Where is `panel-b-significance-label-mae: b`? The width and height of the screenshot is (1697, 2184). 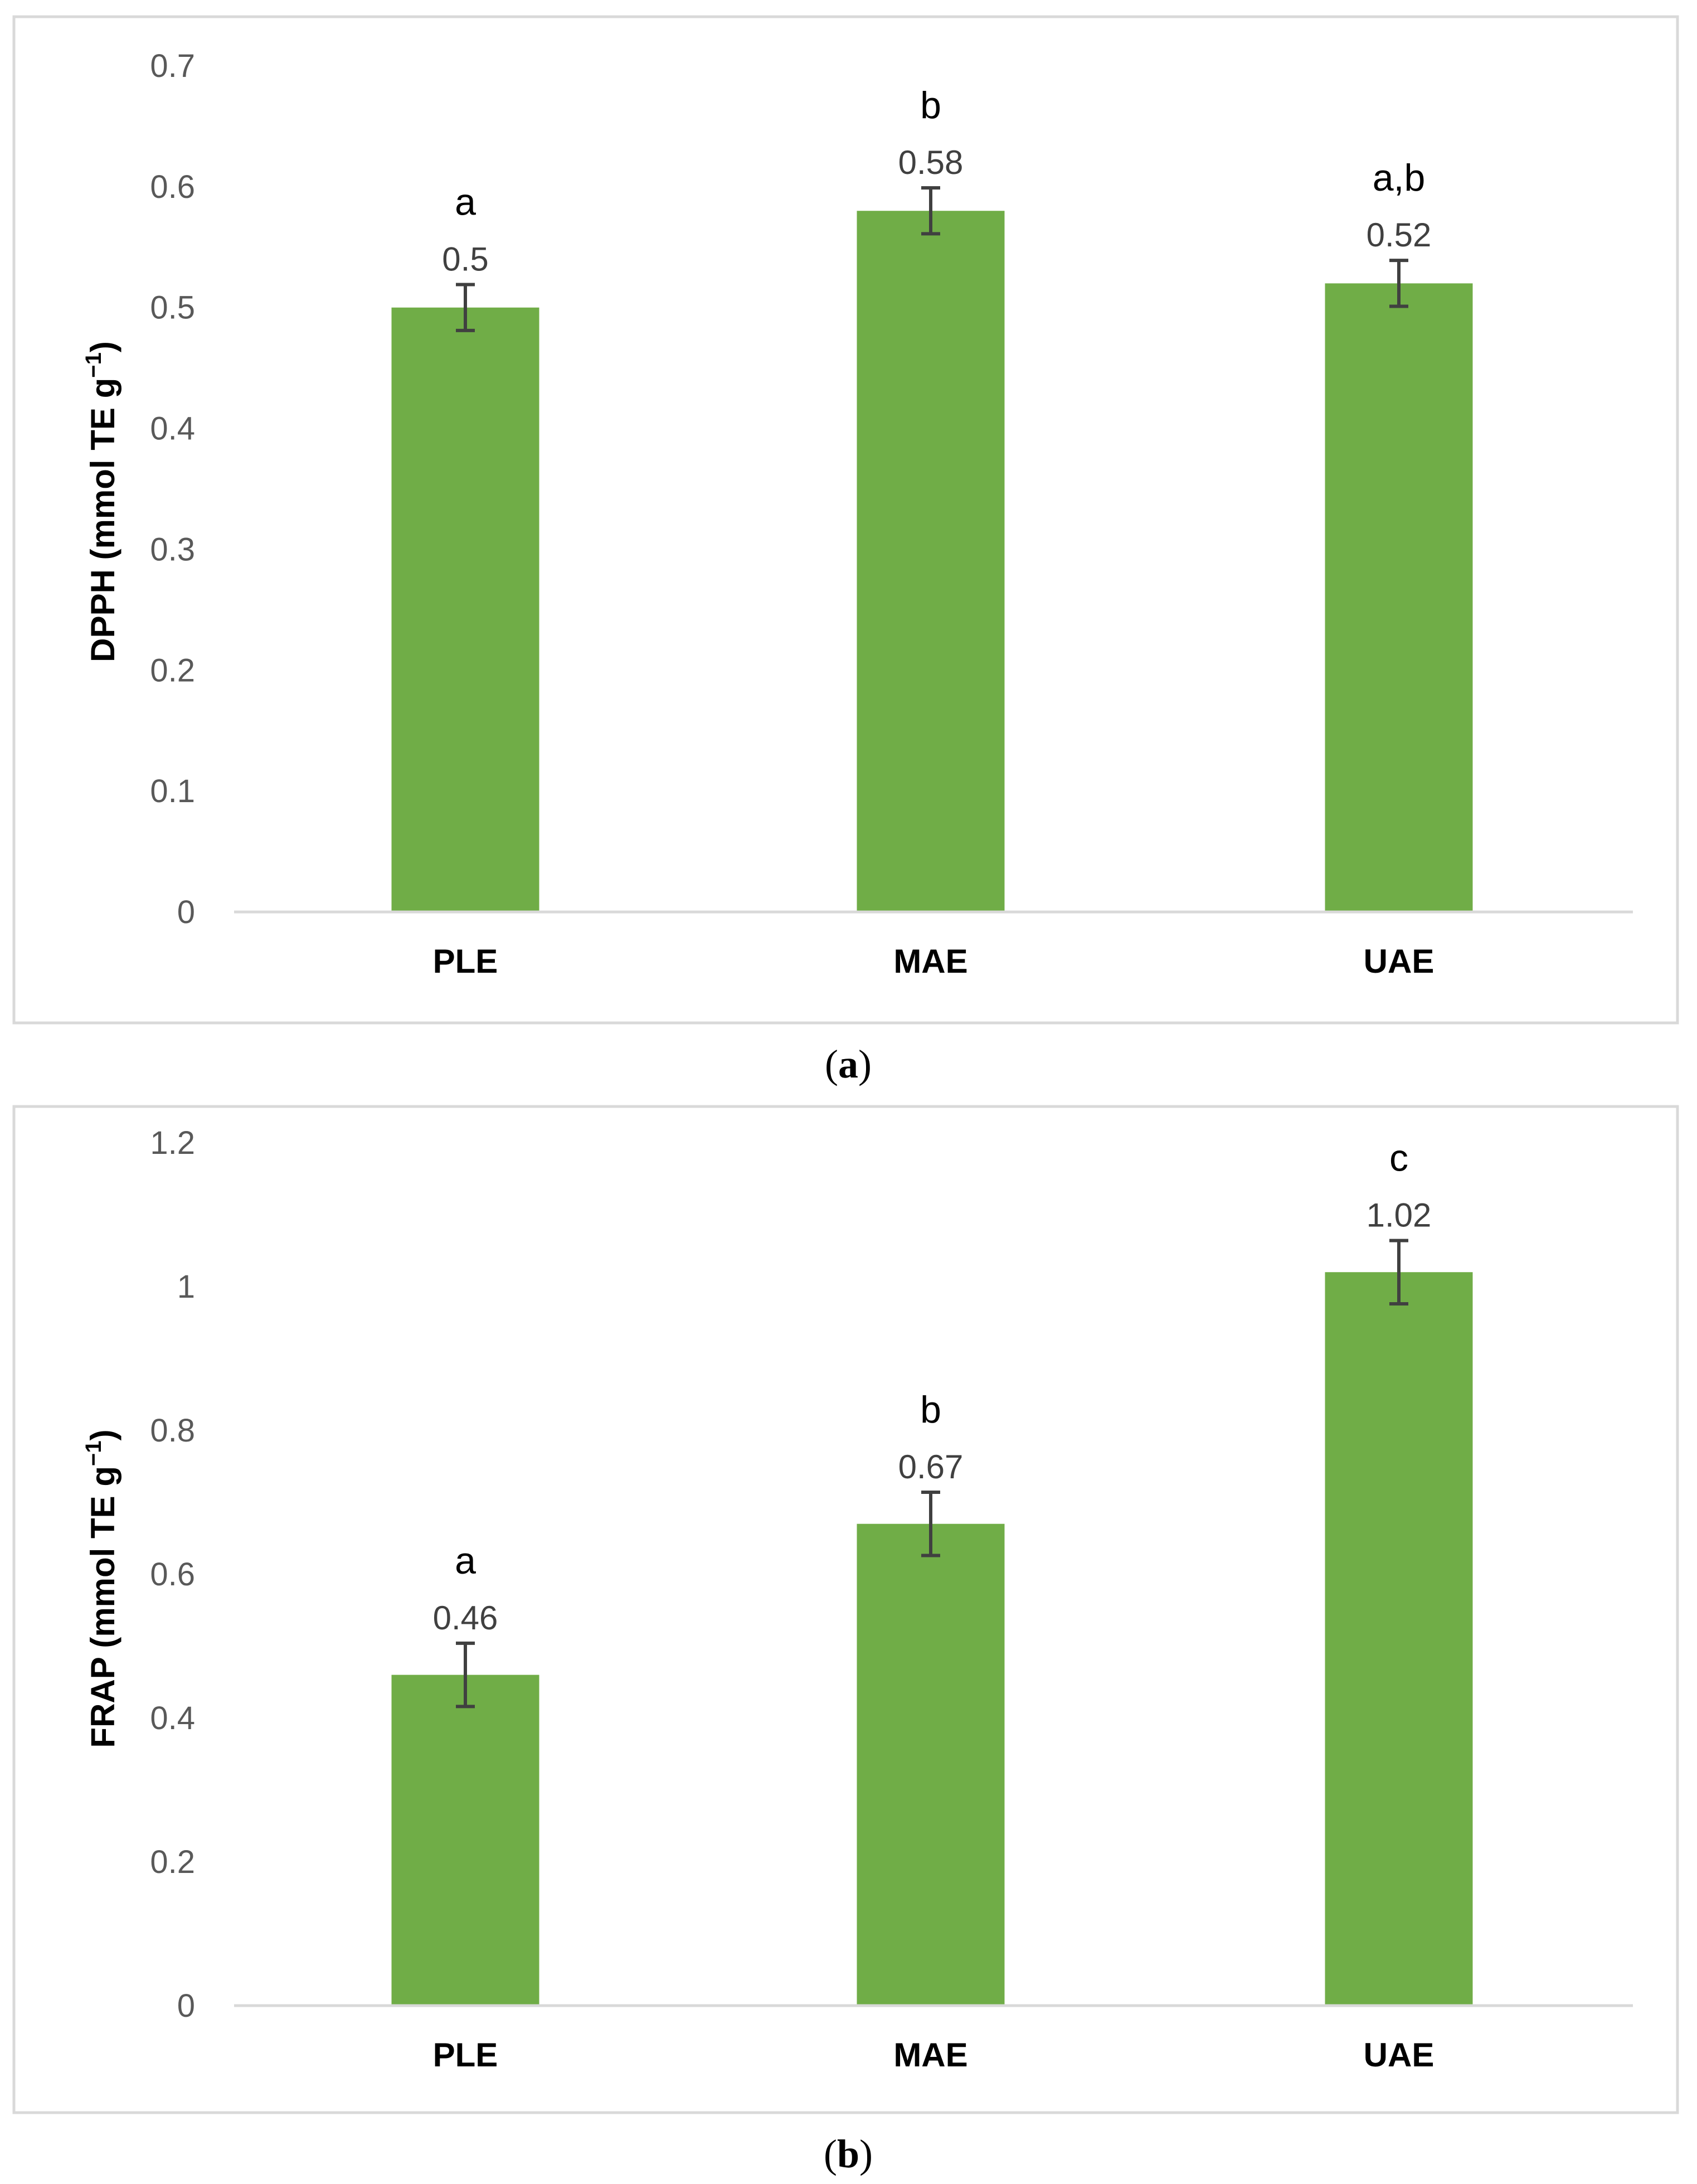
panel-b-significance-label-mae: b is located at coordinates (931, 1410).